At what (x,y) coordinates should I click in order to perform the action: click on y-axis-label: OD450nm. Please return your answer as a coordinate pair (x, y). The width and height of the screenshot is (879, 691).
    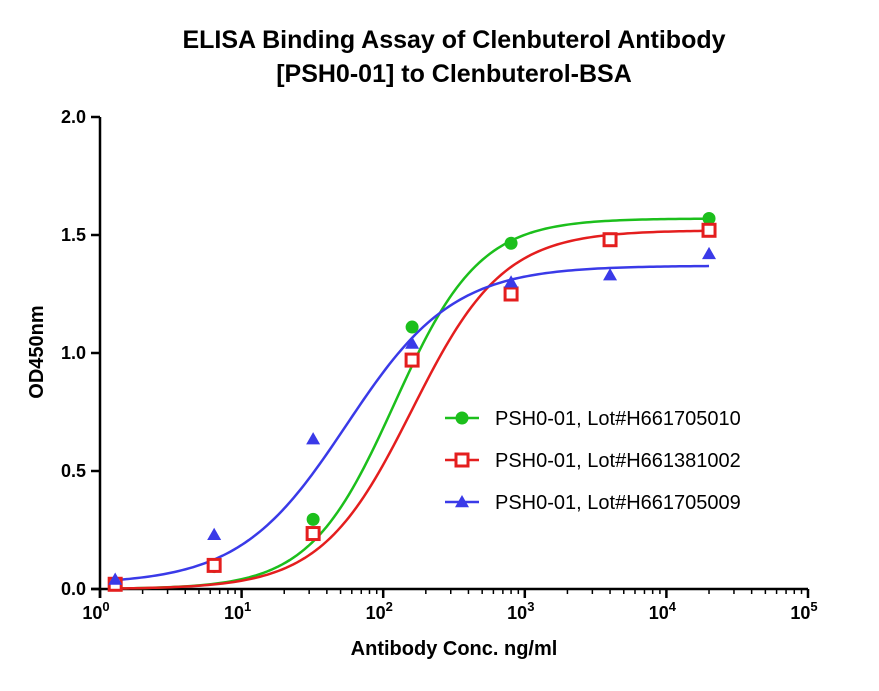
    Looking at the image, I should click on (37, 351).